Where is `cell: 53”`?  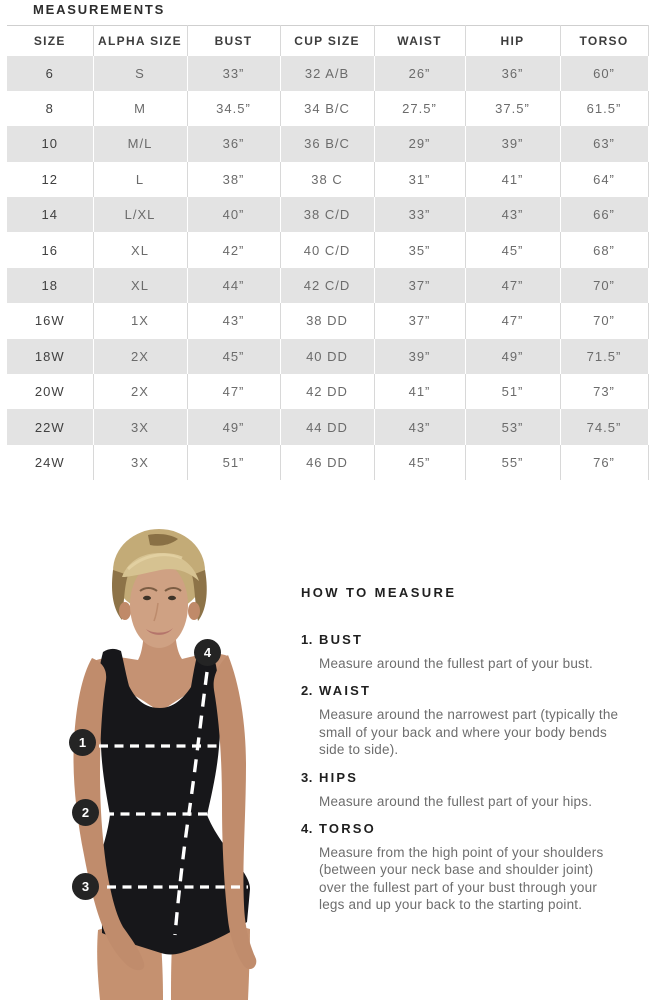
cell: 53” is located at coordinates (513, 427).